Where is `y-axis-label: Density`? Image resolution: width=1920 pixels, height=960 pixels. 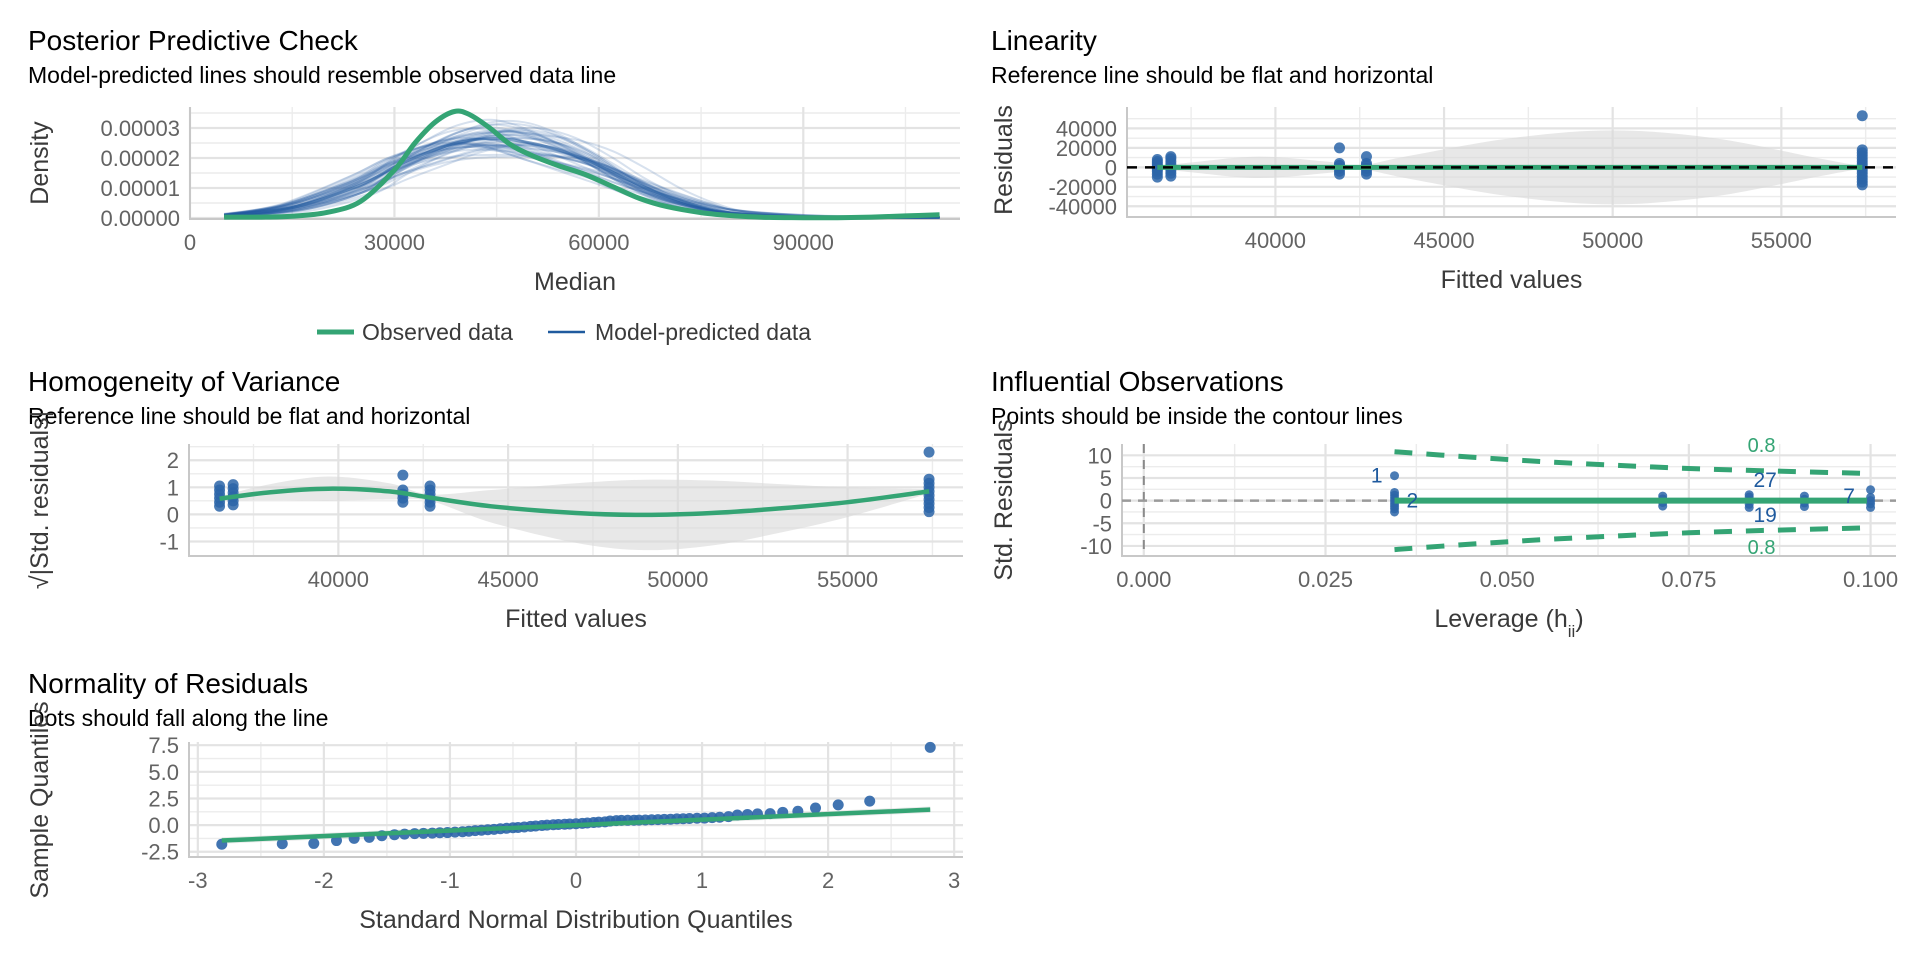
y-axis-label: Density is located at coordinates (40, 163).